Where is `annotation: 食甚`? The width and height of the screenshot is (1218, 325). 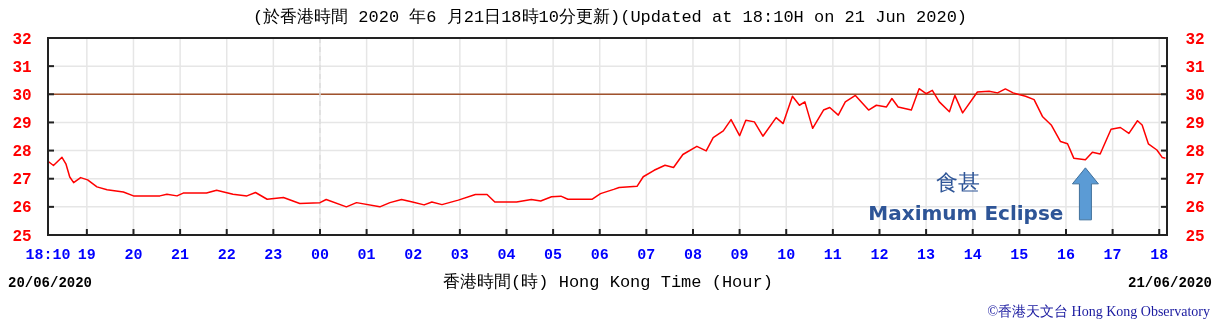
annotation: 食甚 is located at coordinates (958, 182).